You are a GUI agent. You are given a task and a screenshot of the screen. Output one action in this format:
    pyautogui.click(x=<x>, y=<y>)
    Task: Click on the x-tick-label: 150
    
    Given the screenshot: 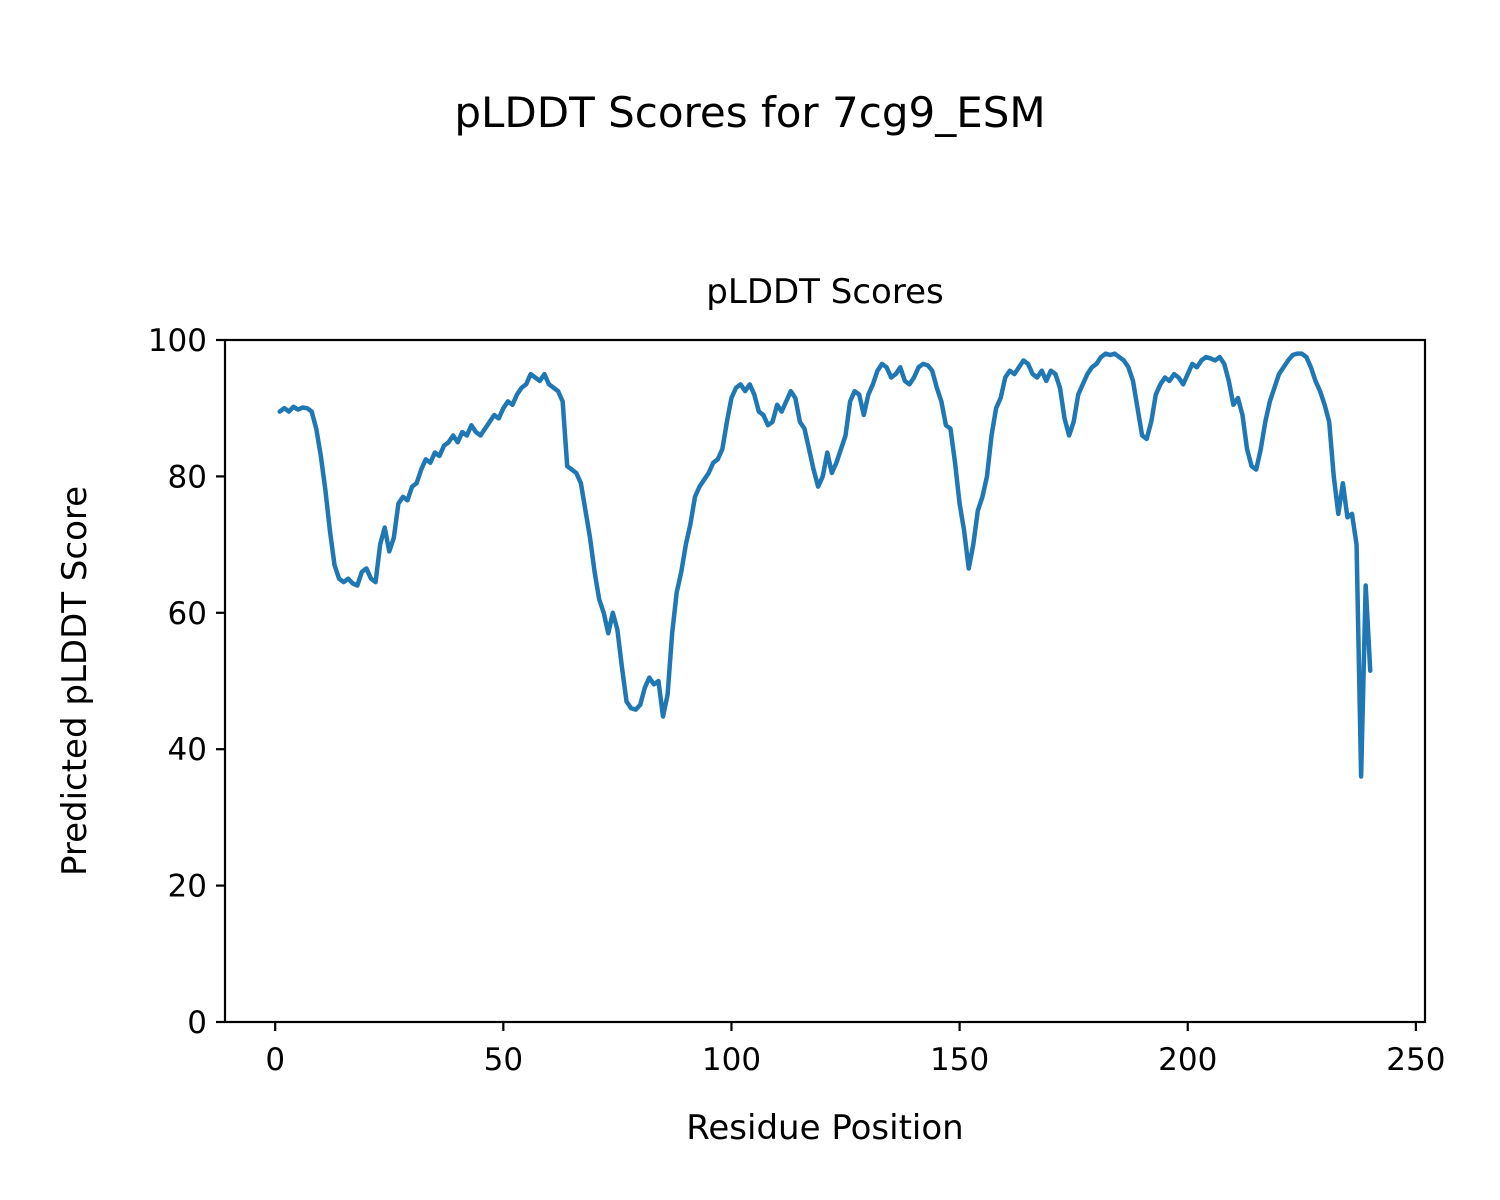 What is the action you would take?
    pyautogui.click(x=959, y=1060)
    